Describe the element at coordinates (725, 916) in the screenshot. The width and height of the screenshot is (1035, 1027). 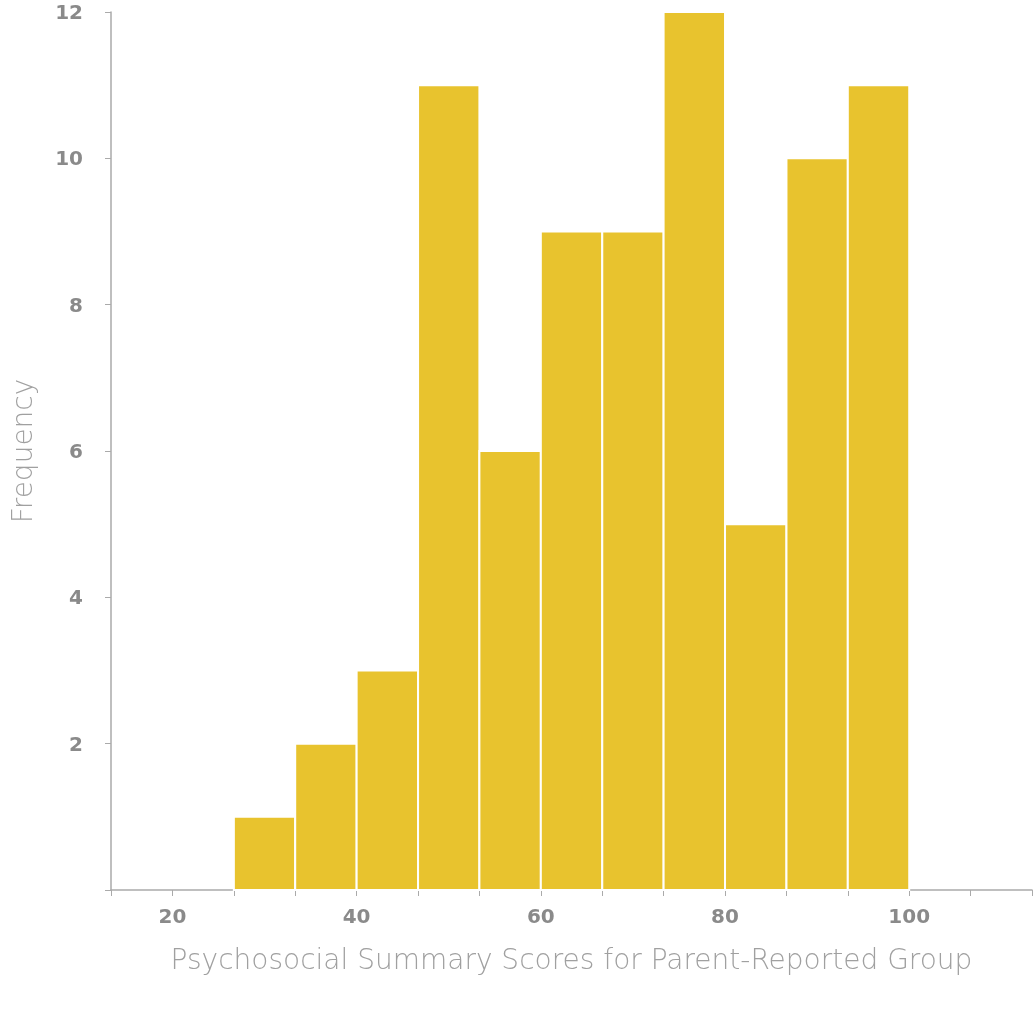
I see `x-tick-label: 80` at that location.